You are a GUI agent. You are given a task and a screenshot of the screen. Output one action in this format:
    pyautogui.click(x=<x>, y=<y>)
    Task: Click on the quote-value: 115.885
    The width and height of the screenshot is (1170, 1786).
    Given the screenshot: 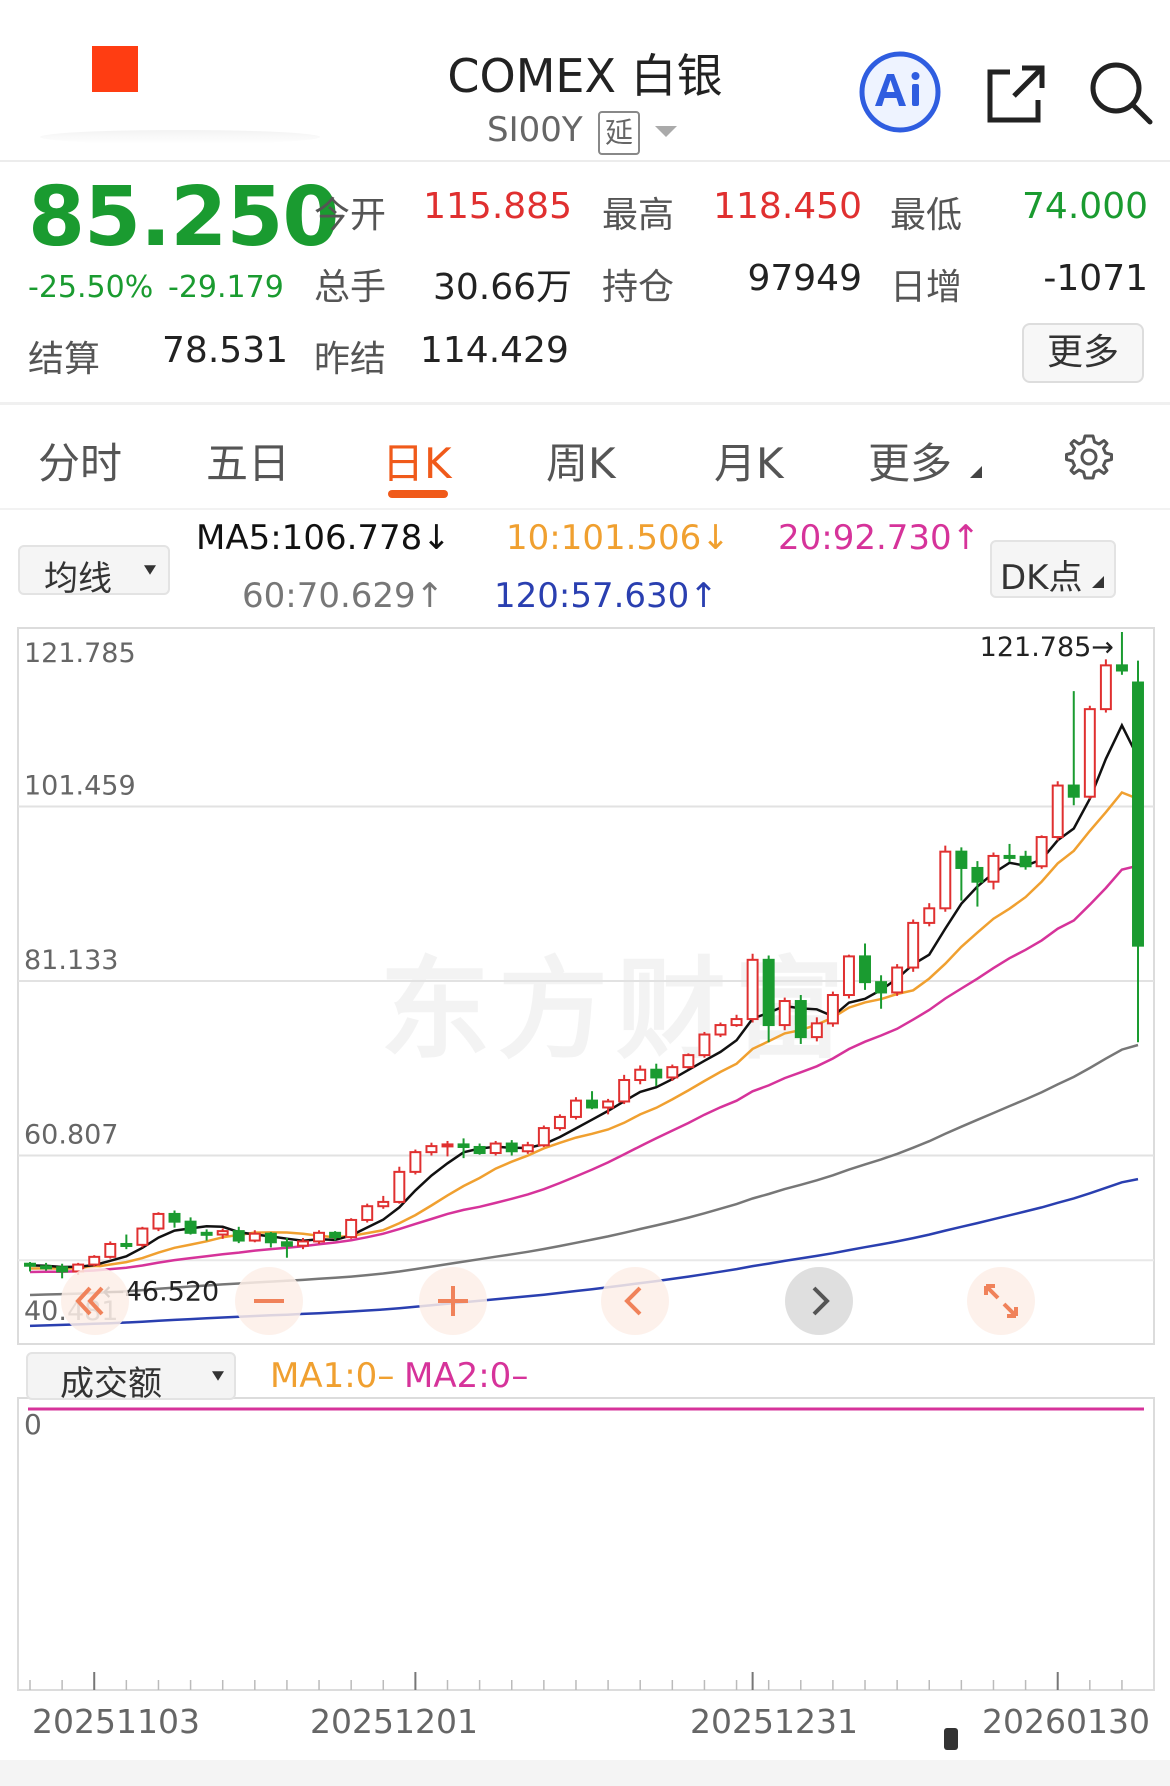 What is the action you would take?
    pyautogui.click(x=497, y=206)
    